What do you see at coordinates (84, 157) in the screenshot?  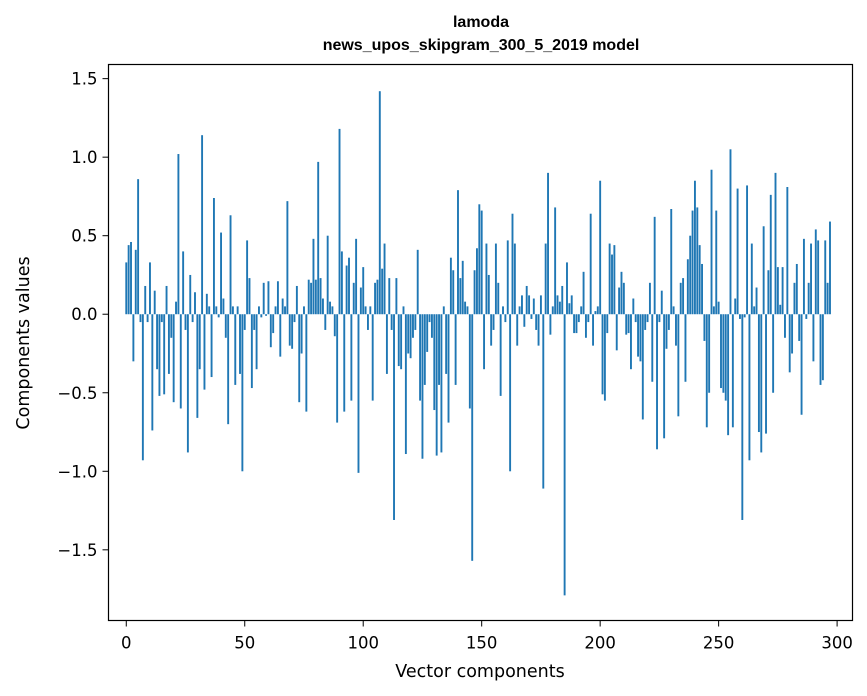 I see `y-tick-label: 1.0` at bounding box center [84, 157].